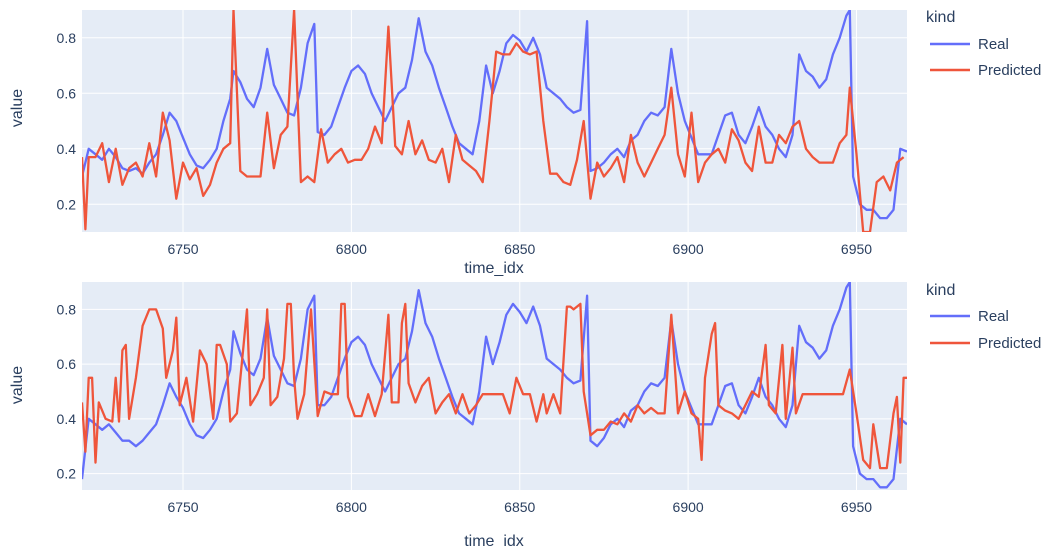 The height and width of the screenshot is (547, 1051). Describe the element at coordinates (940, 290) in the screenshot. I see `legend-title-bottom: kind` at that location.